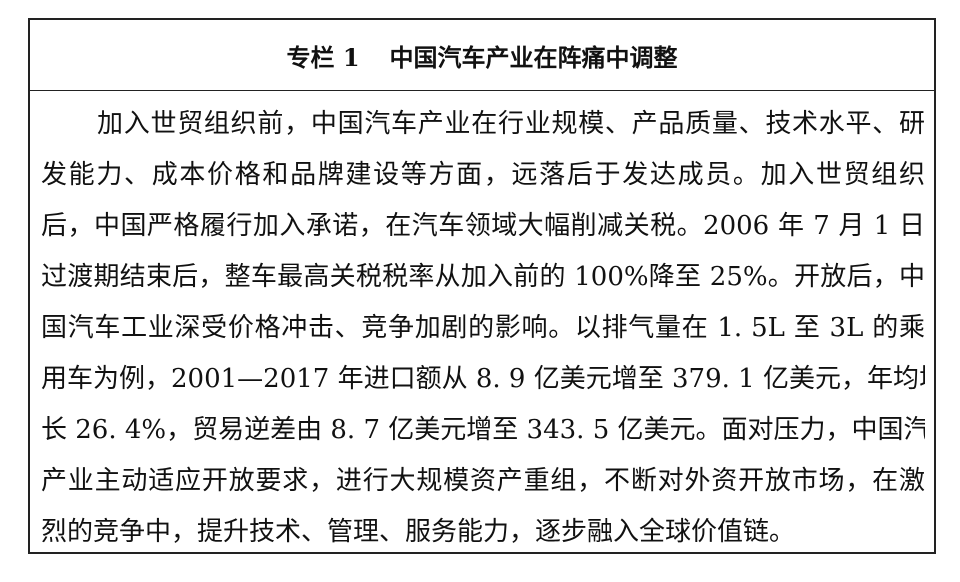  Describe the element at coordinates (323, 57) in the screenshot. I see `box-label: 专栏 1` at that location.